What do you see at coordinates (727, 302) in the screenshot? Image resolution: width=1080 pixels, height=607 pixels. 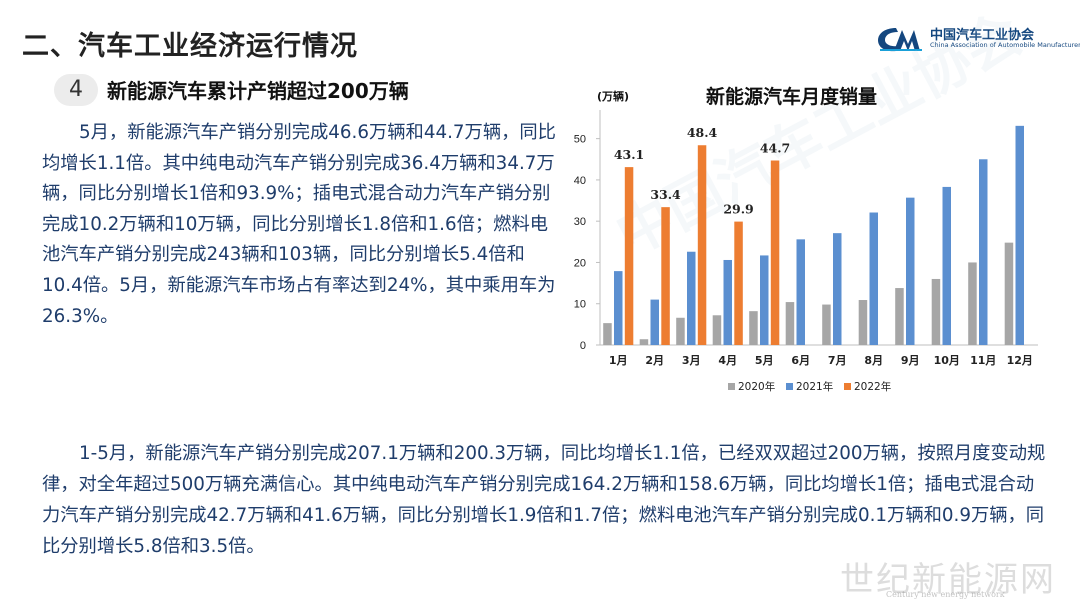 I see `bar-2021年-4月` at bounding box center [727, 302].